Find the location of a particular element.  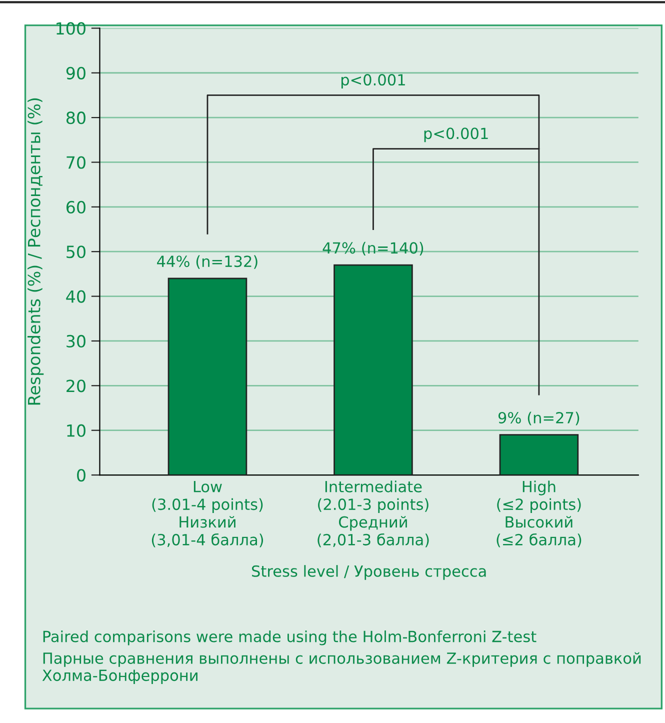

x-tick-label: Low (3.01-4 points) Низкий (3,01-4 балла) is located at coordinates (208, 514).